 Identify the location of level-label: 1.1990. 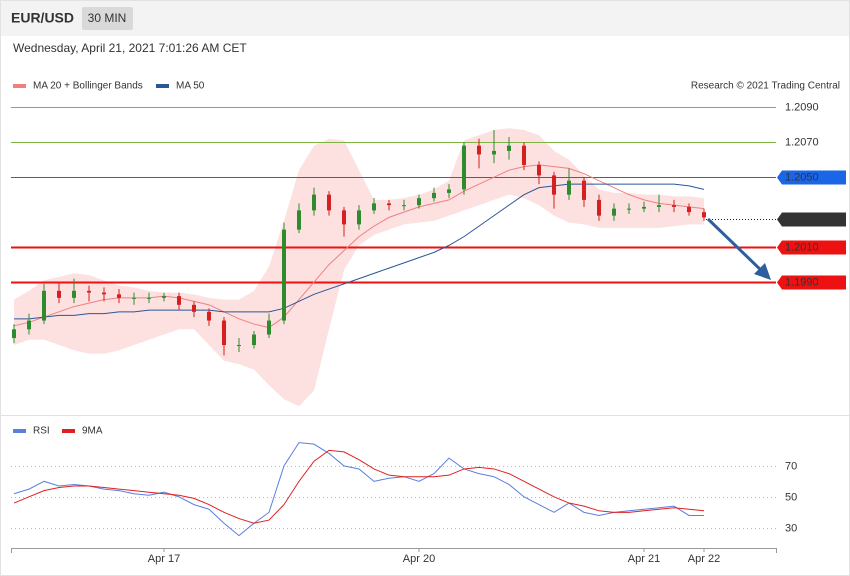
(802, 282).